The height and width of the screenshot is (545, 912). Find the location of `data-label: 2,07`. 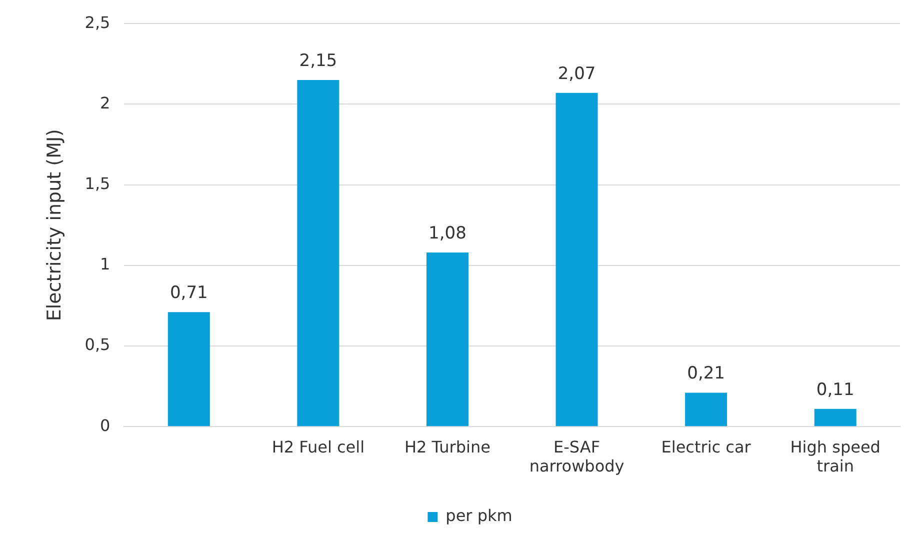

data-label: 2,07 is located at coordinates (577, 74).